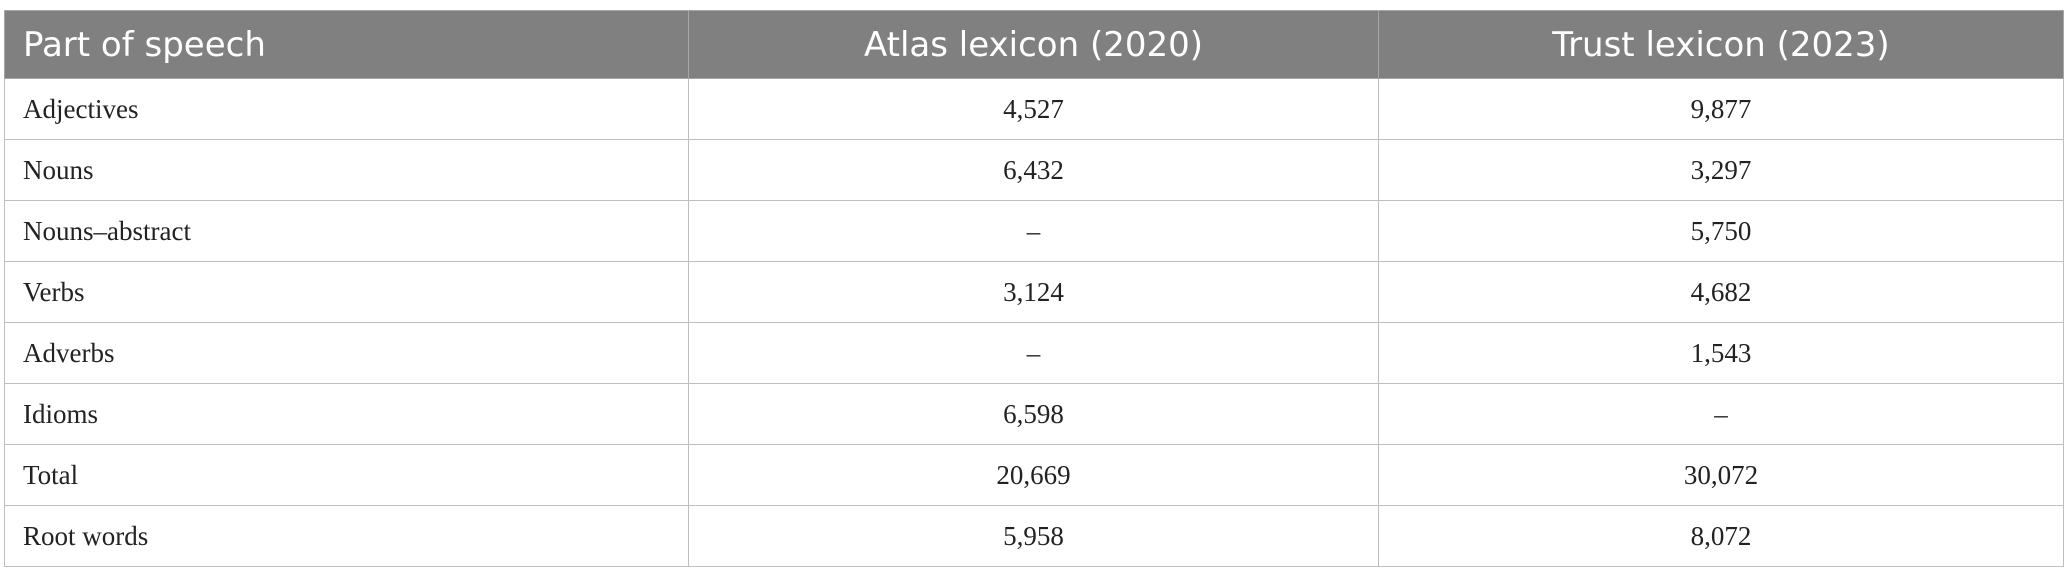 The image size is (2067, 586). I want to click on table-row: Total 20,669 30,072, so click(1034, 475).